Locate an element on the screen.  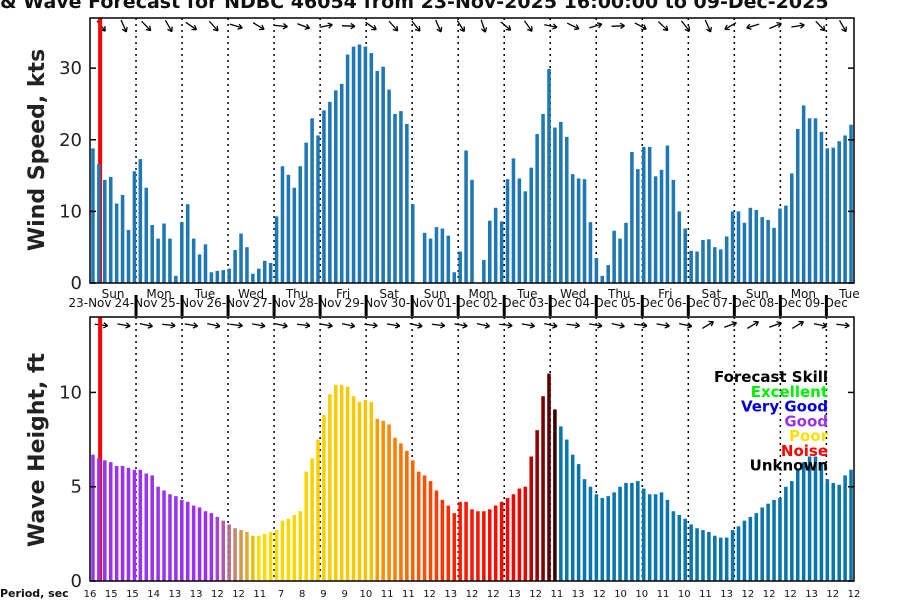
day-name-label: Tue is located at coordinates (205, 294).